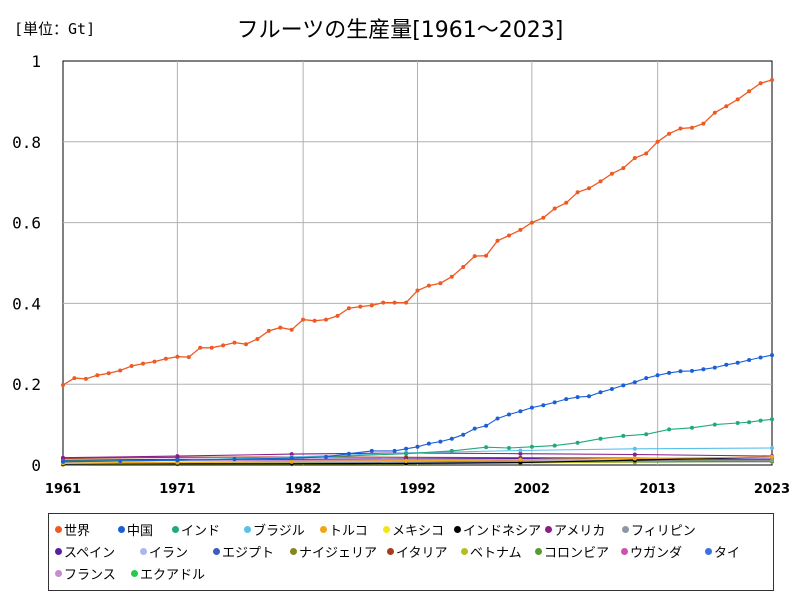  What do you see at coordinates (418, 531) in the screenshot?
I see `legend-label: メキシコ` at bounding box center [418, 531].